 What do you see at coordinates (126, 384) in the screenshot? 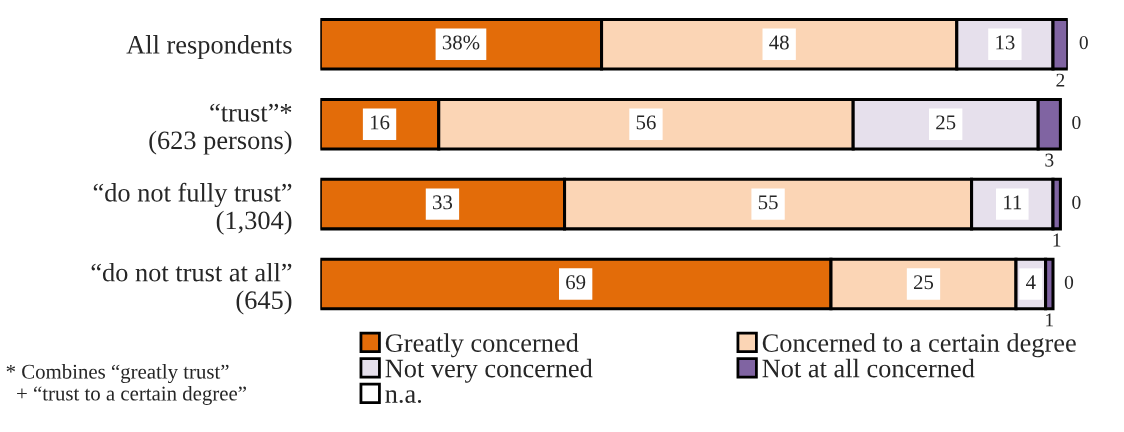
I see `text: * Combines “greatly trust” + “trust to a certain degree”` at bounding box center [126, 384].